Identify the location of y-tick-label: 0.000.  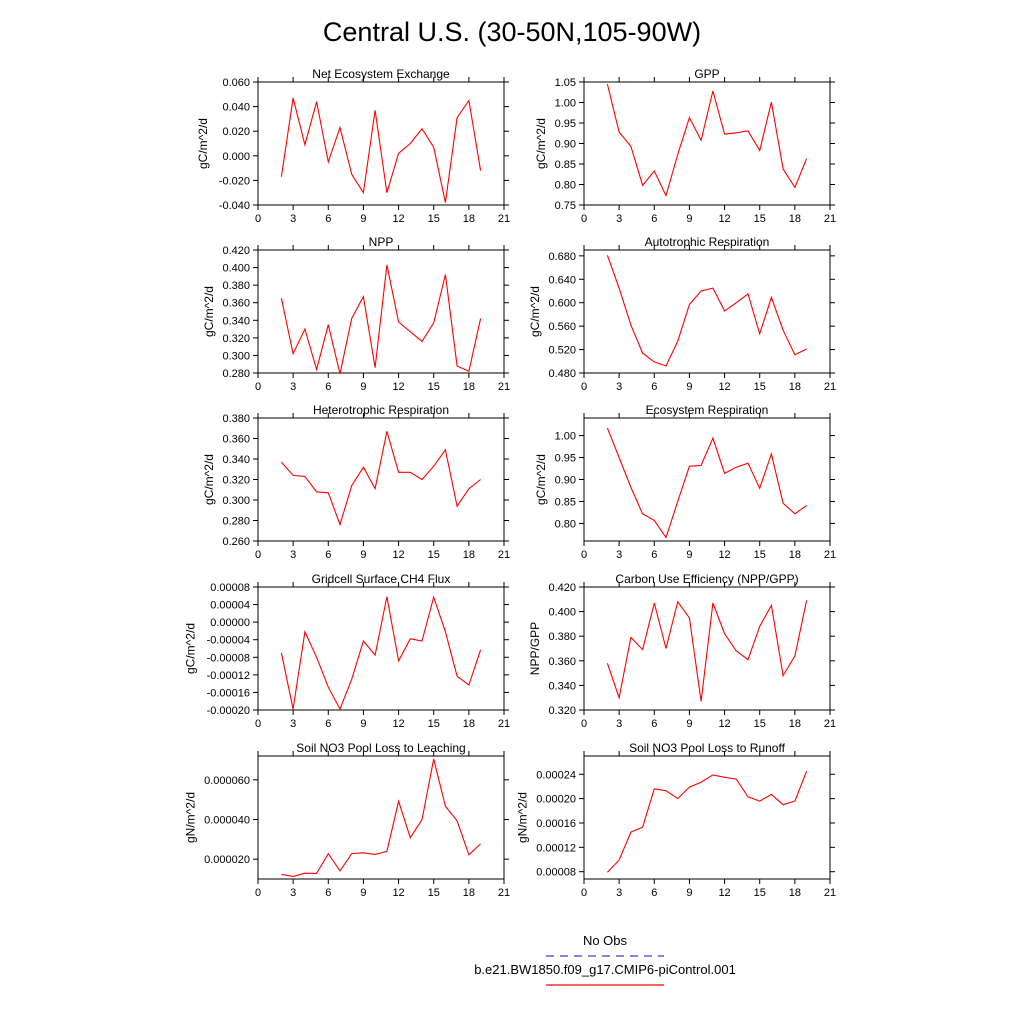
(236, 157).